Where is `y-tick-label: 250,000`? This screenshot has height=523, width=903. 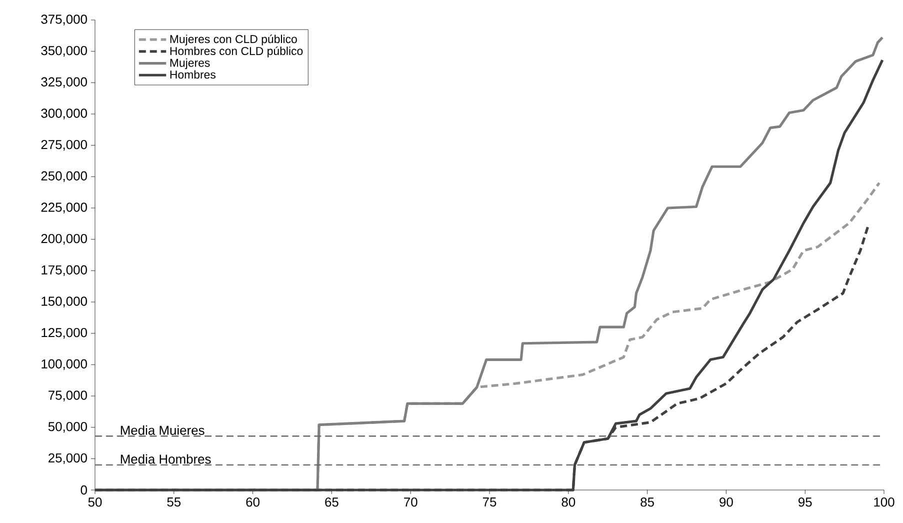
y-tick-label: 250,000 is located at coordinates (64, 176).